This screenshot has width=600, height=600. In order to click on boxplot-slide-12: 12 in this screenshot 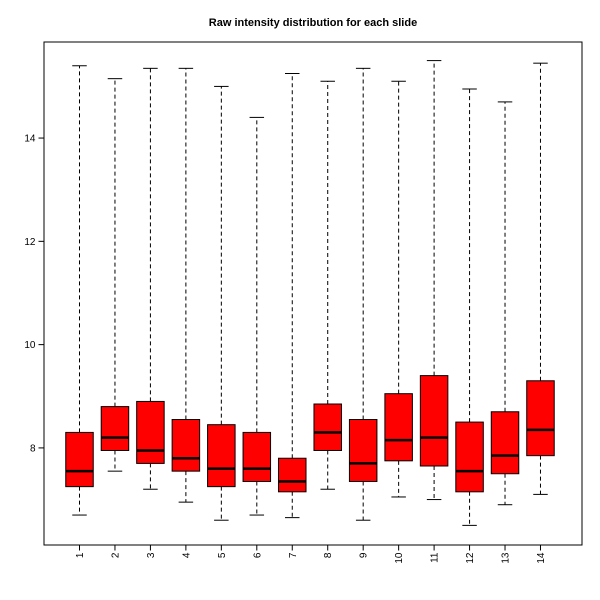, I will do `click(469, 326)`.